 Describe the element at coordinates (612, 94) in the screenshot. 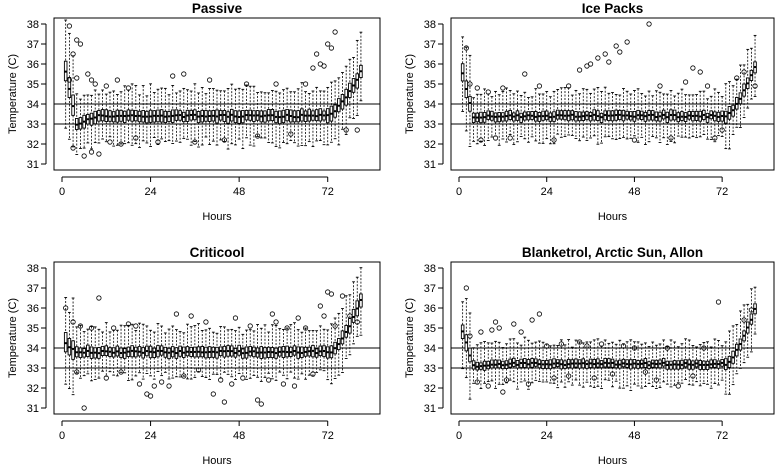

I see `plot-frame` at that location.